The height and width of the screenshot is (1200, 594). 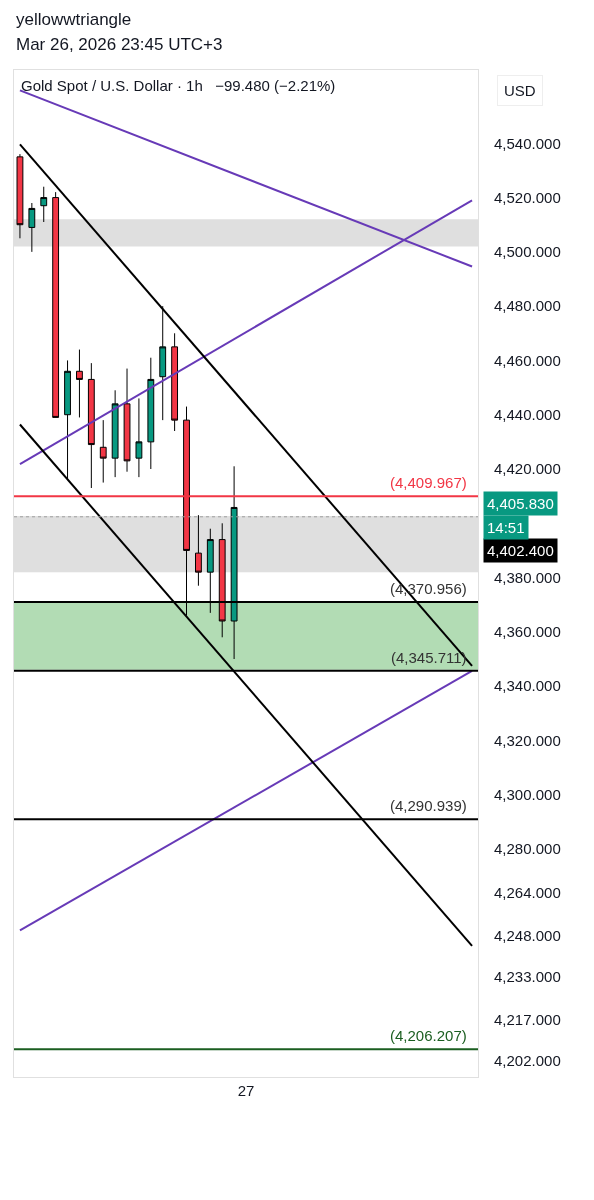 I want to click on y-tick-label: 4,420.000, so click(x=527, y=469).